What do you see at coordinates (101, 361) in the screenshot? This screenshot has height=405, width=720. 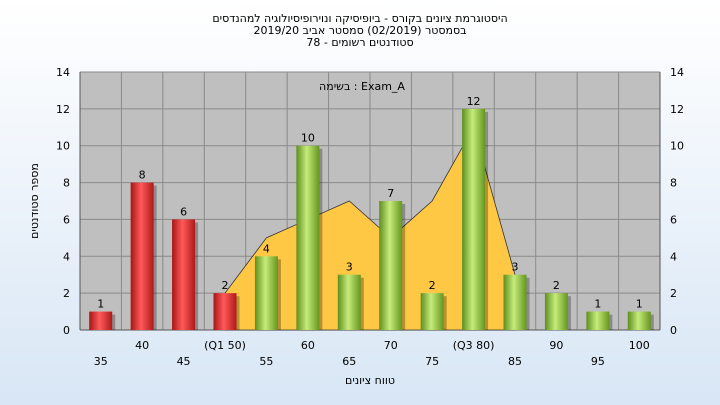 I see `x-tick-label: 35` at bounding box center [101, 361].